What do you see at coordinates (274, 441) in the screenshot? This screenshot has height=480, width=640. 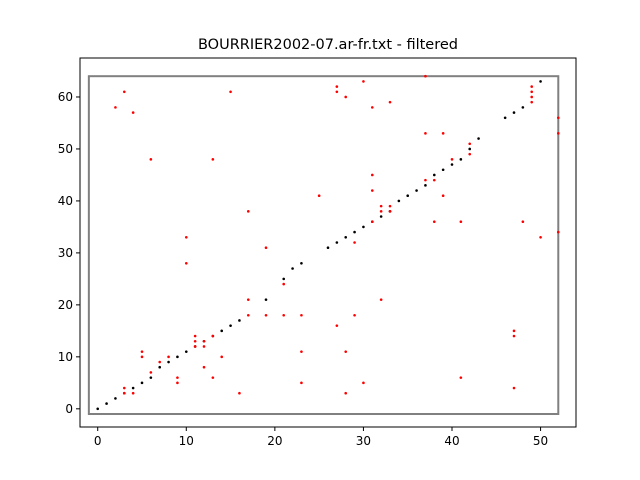 I see `x-tick-label: 20` at bounding box center [274, 441].